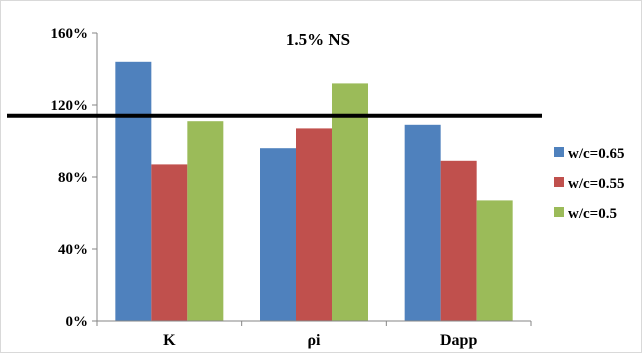  Describe the element at coordinates (70, 106) in the screenshot. I see `y-tick-label: 120%` at that location.